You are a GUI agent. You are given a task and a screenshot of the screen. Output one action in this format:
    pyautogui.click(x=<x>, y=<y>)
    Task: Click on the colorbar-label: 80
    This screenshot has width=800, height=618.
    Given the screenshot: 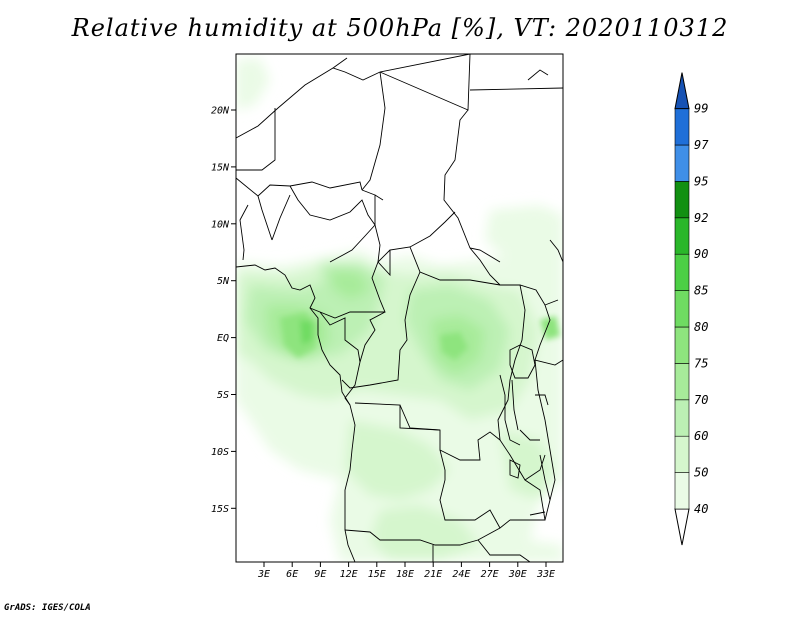 What is the action you would take?
    pyautogui.click(x=701, y=327)
    